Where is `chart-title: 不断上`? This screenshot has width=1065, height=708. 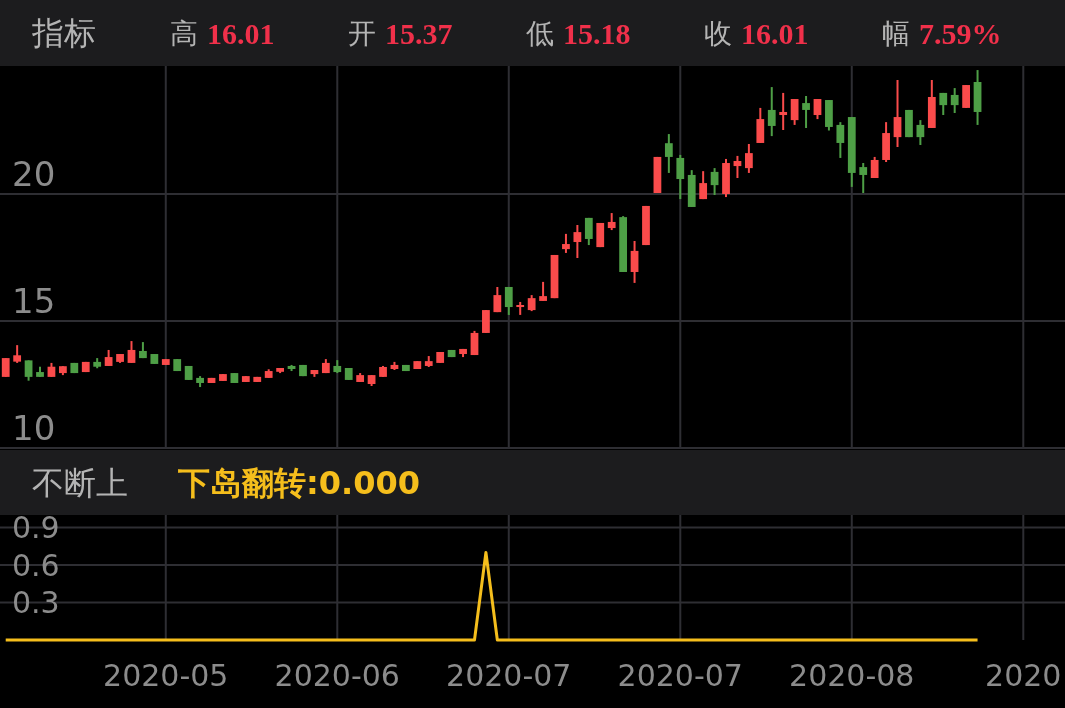 chart-title: 不断上 is located at coordinates (80, 482).